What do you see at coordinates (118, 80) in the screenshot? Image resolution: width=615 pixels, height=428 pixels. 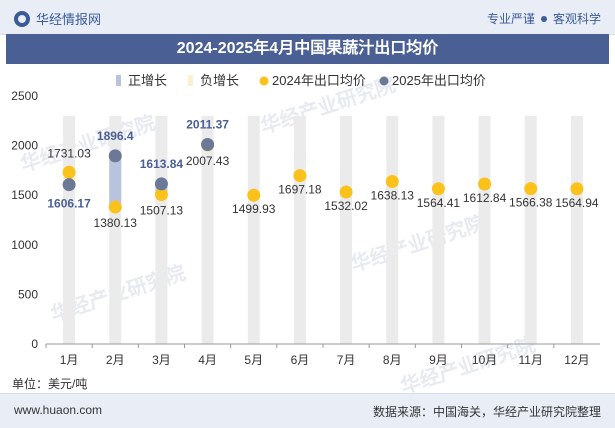 I see `legend-swatch-positive` at bounding box center [118, 80].